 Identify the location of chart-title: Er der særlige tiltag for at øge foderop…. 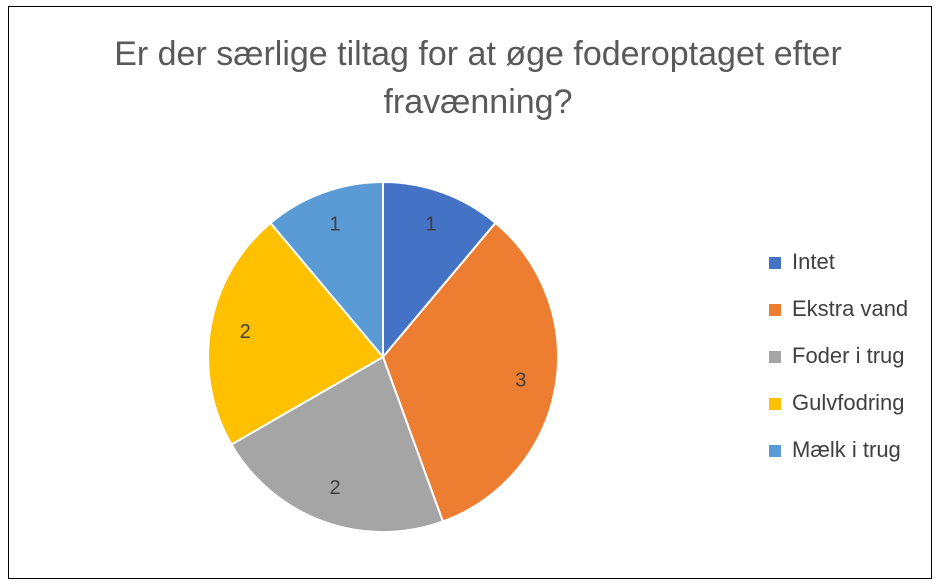
(478, 78).